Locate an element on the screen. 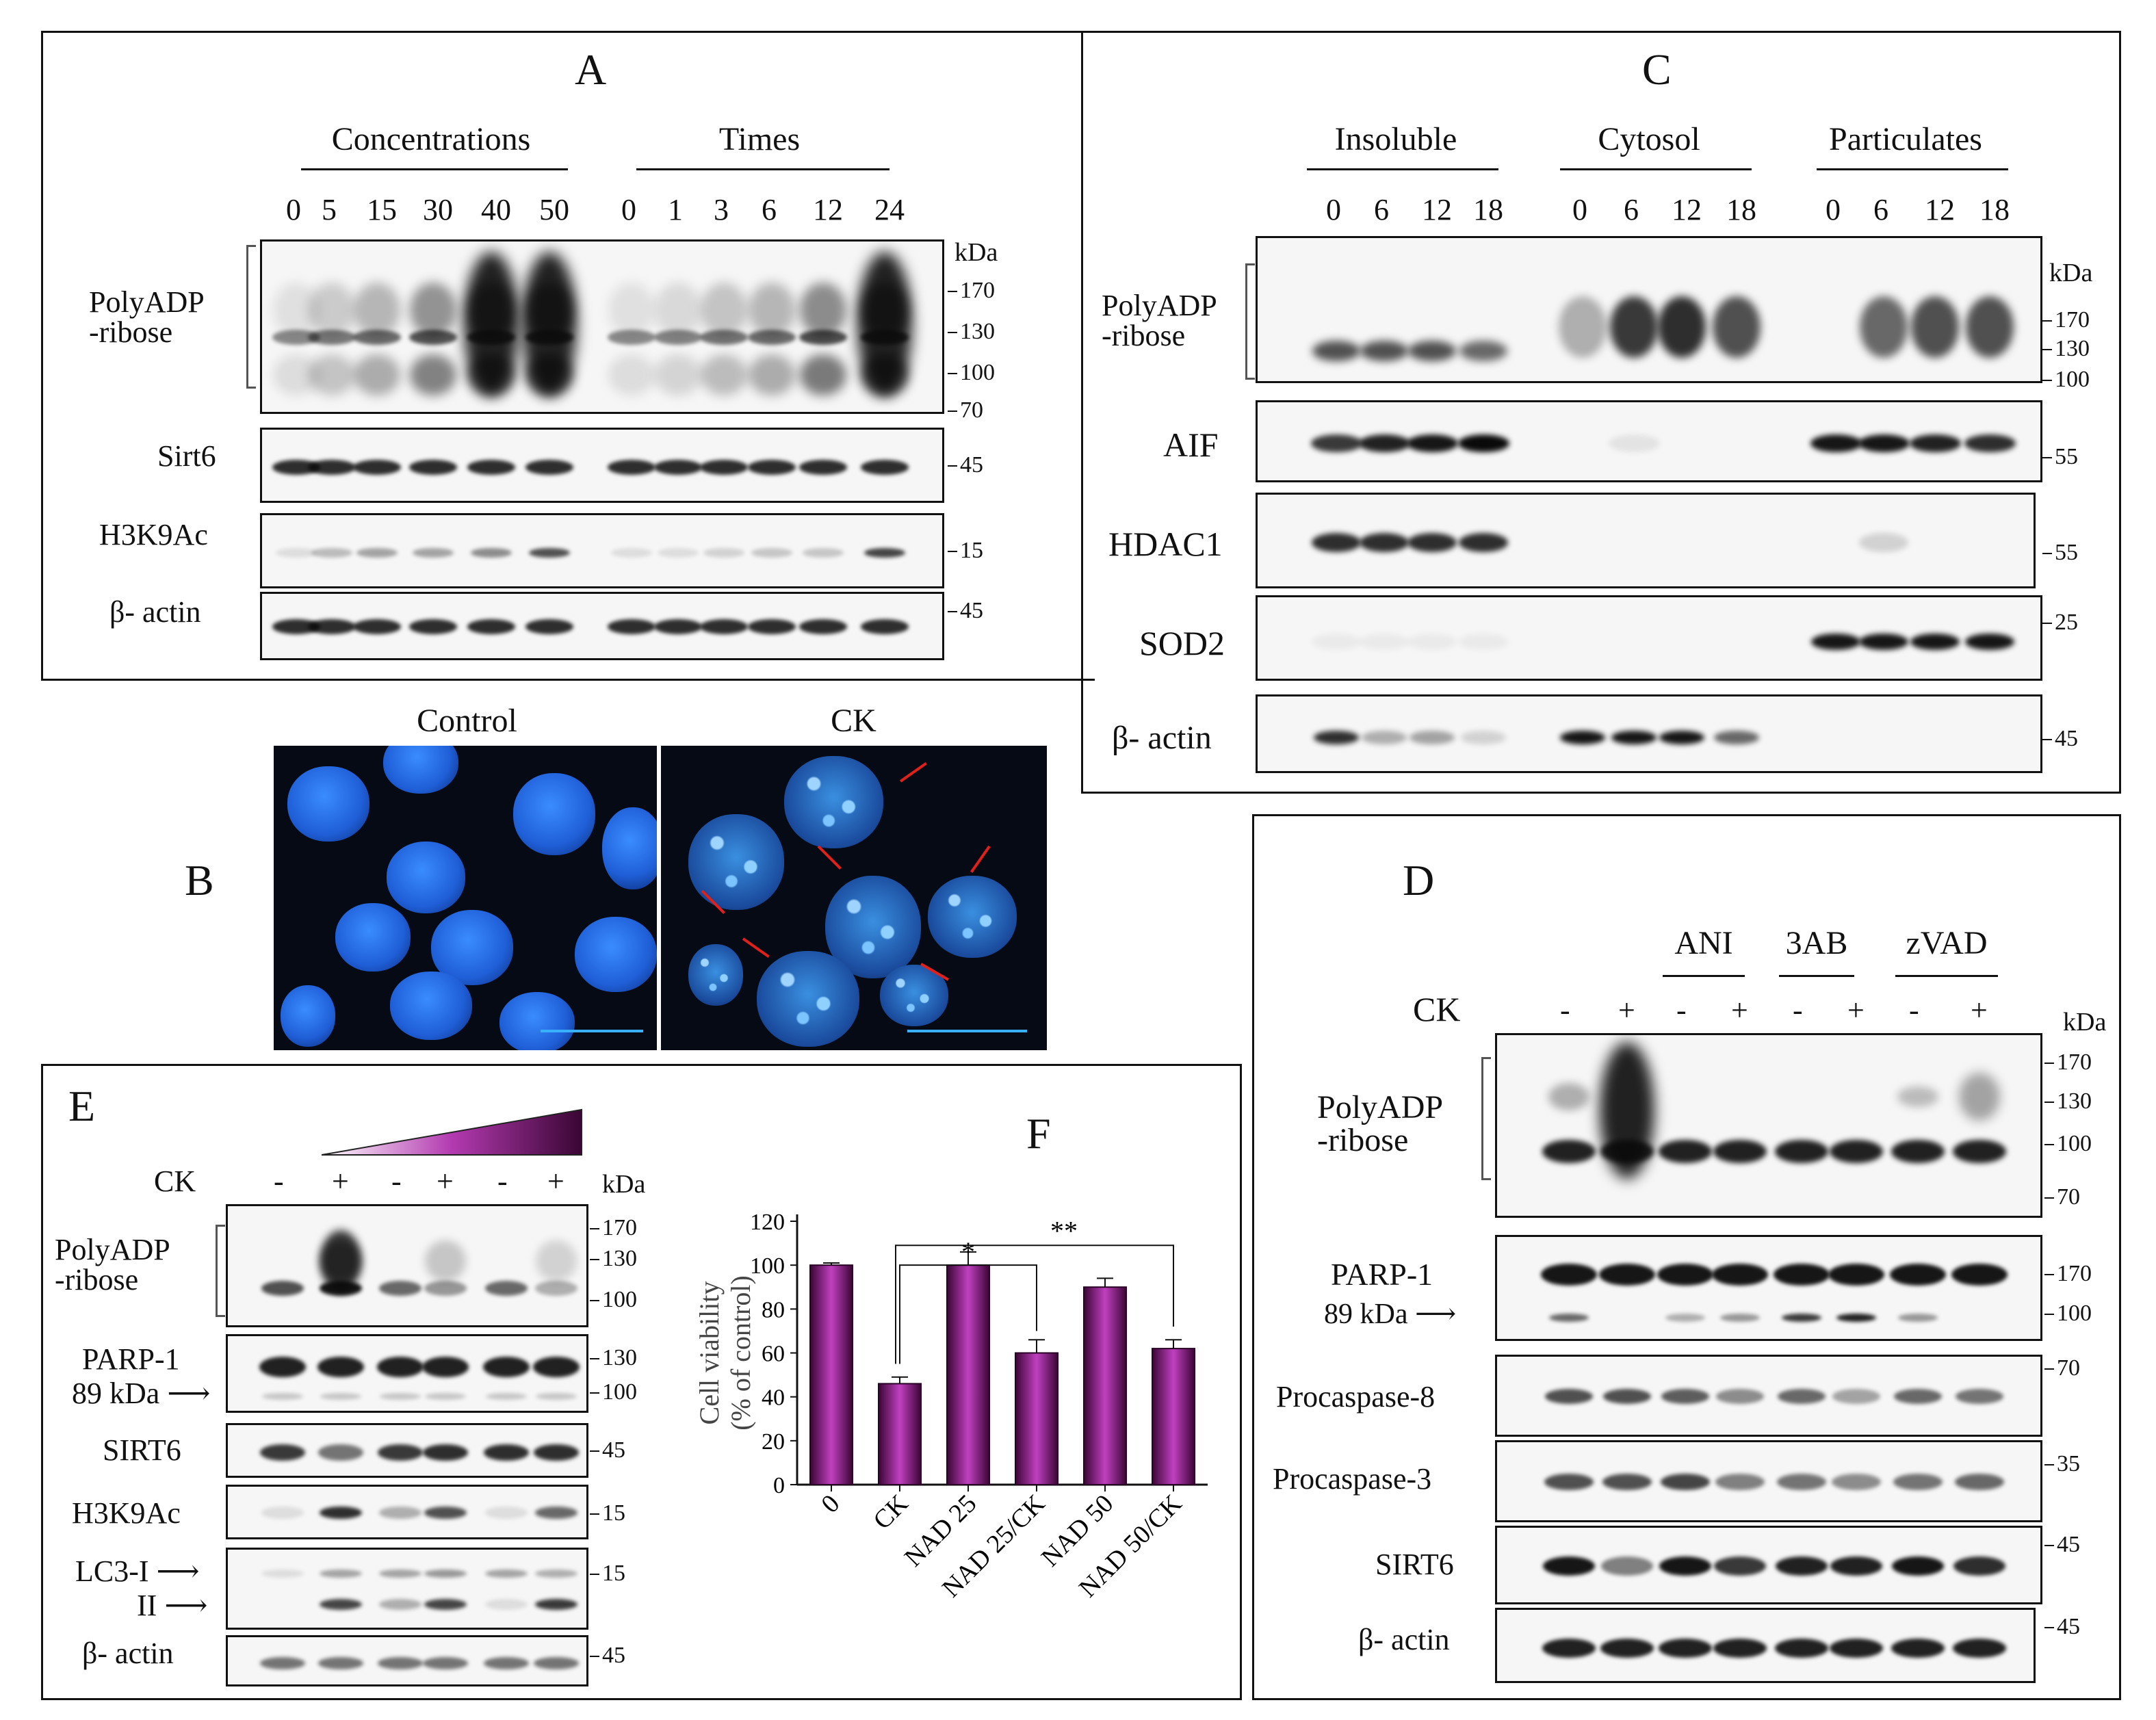 The height and width of the screenshot is (1720, 2156). panel-a-frame-bottom is located at coordinates (568, 680).